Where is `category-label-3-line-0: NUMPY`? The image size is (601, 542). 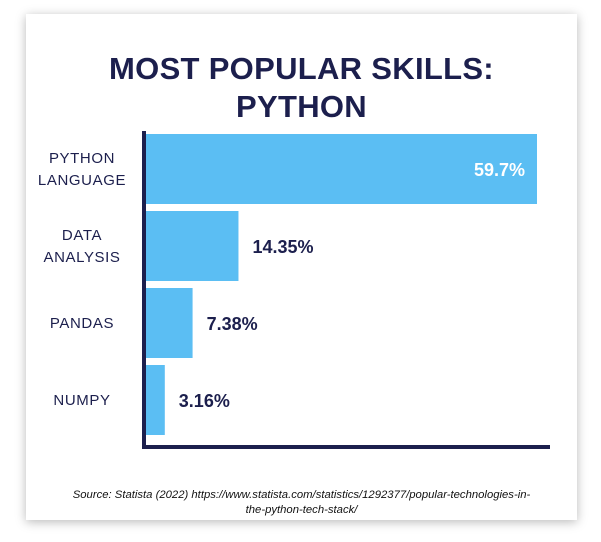 category-label-3-line-0: NUMPY is located at coordinates (81, 400).